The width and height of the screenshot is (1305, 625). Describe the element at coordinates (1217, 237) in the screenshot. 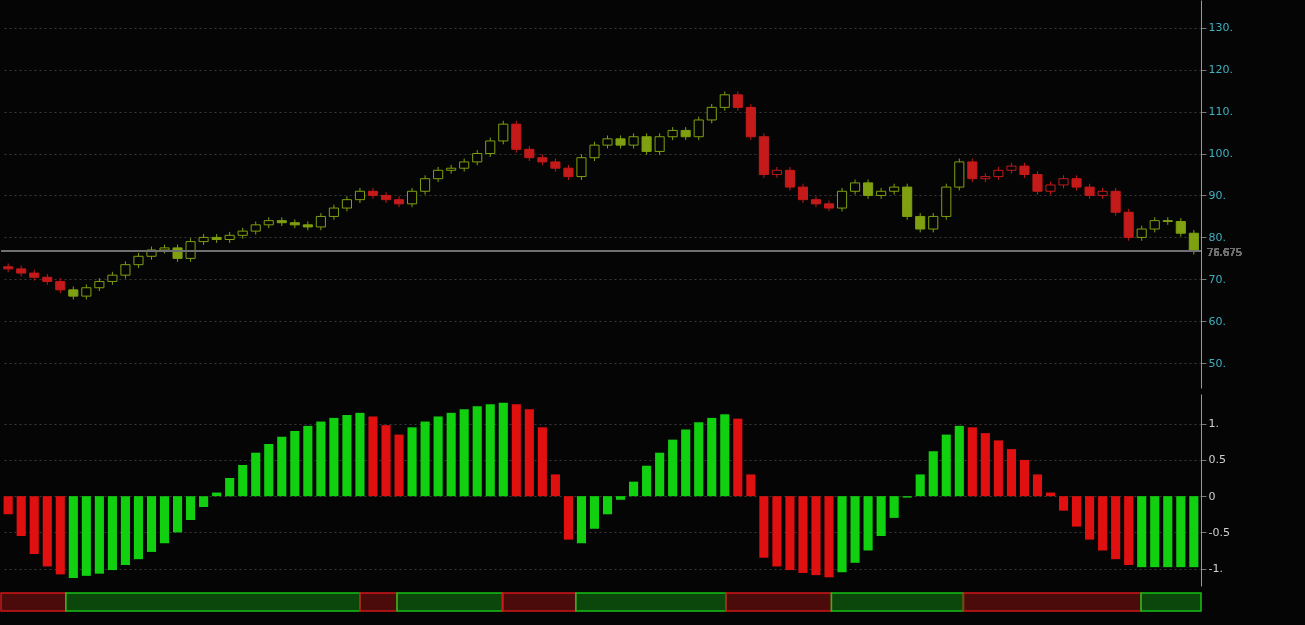

I see `y-tick-label: 80.` at that location.